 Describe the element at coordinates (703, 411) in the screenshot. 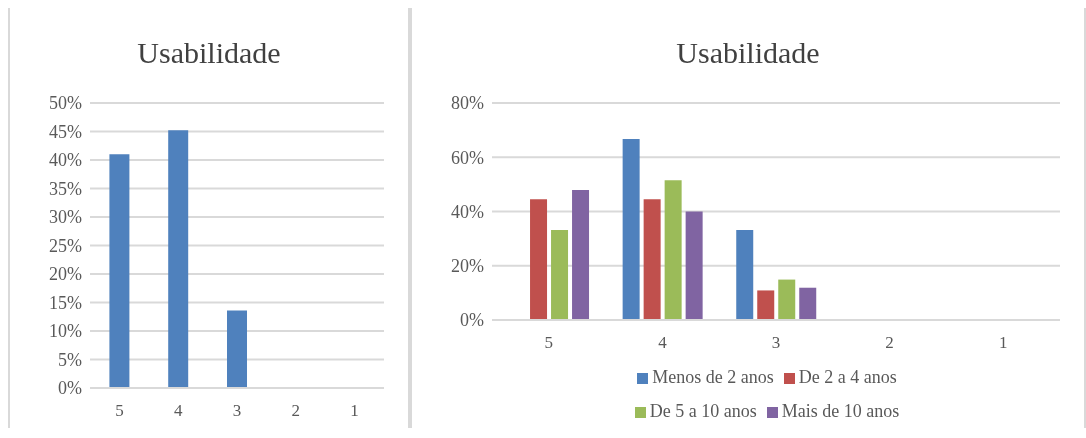

I see `legend-label: De 5 a 10 anos` at that location.